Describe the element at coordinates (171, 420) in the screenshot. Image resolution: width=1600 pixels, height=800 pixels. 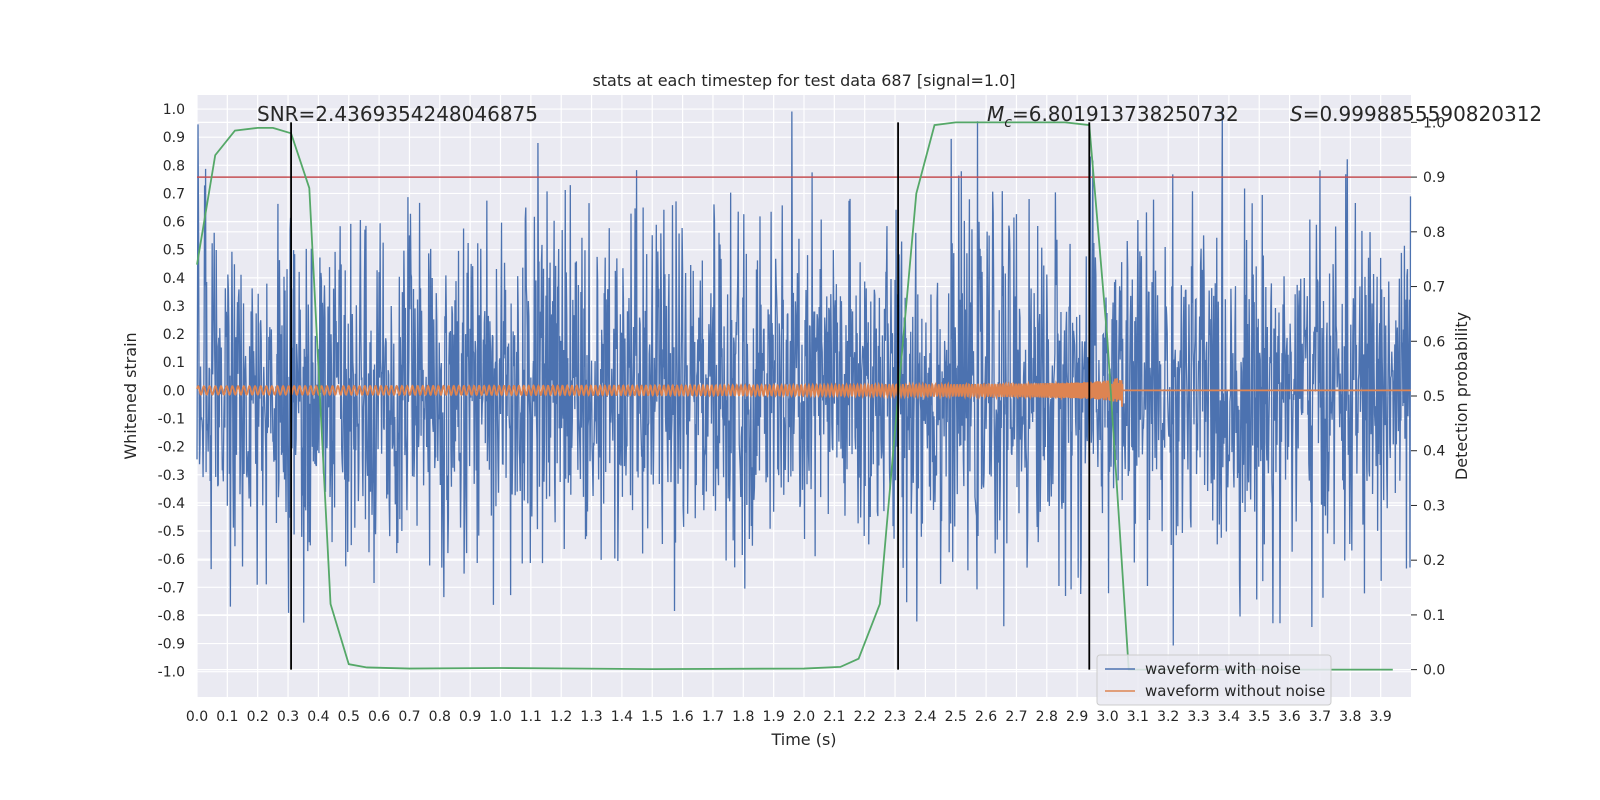
I see `y-tick-label: -0.1` at that location.